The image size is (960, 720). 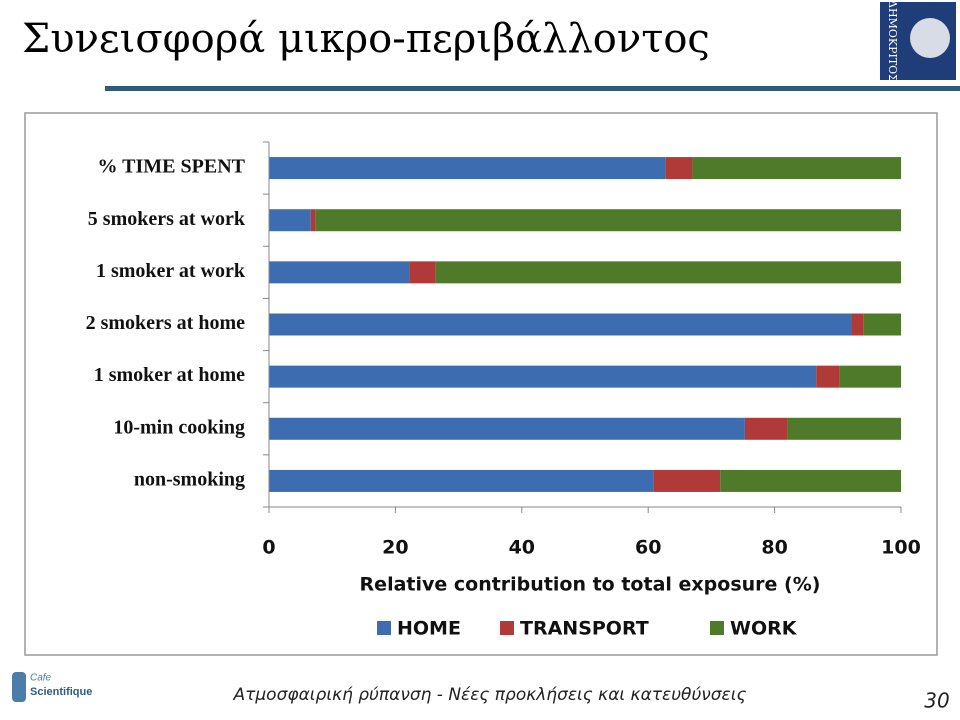 I want to click on cafe-logo-text: Cafe, so click(x=41, y=678).